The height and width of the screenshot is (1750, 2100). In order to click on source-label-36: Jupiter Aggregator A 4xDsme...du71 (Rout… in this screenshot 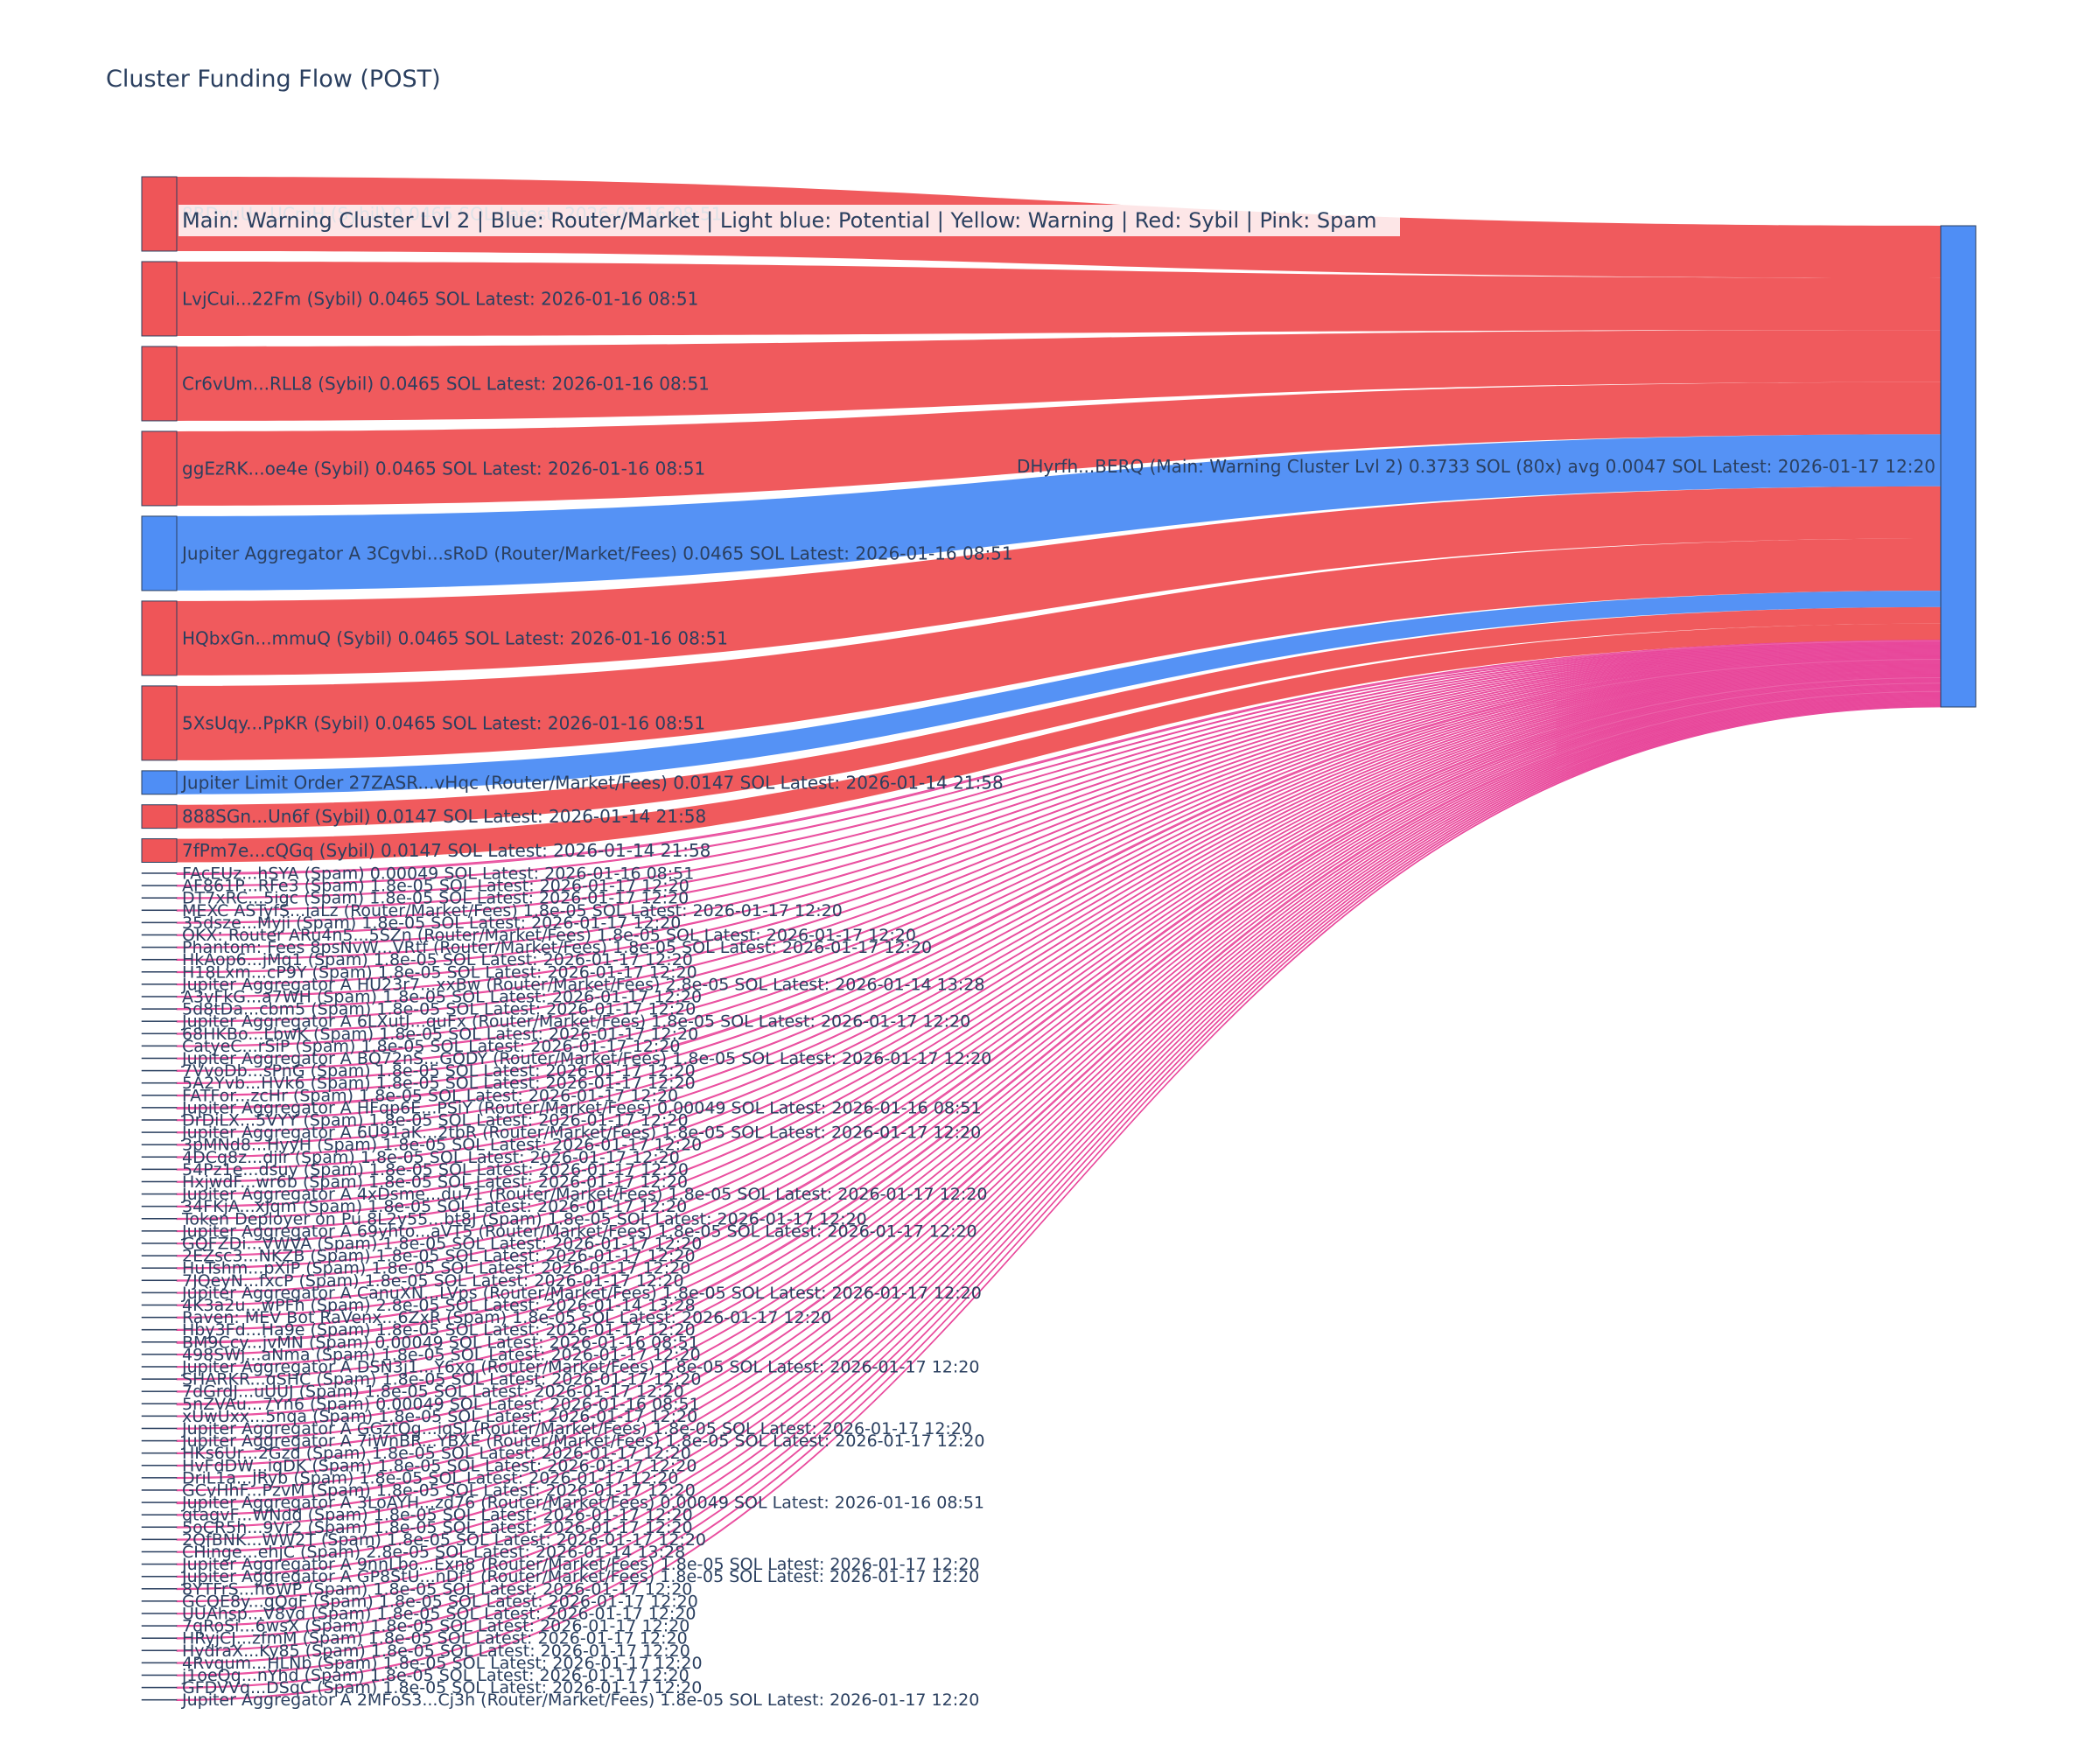, I will do `click(584, 1194)`.